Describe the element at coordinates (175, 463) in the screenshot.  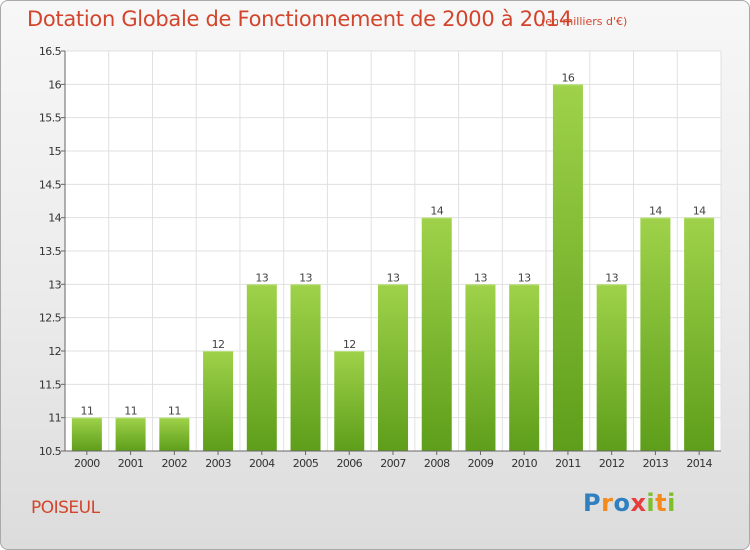
I see `x-tick-label: 2002` at that location.